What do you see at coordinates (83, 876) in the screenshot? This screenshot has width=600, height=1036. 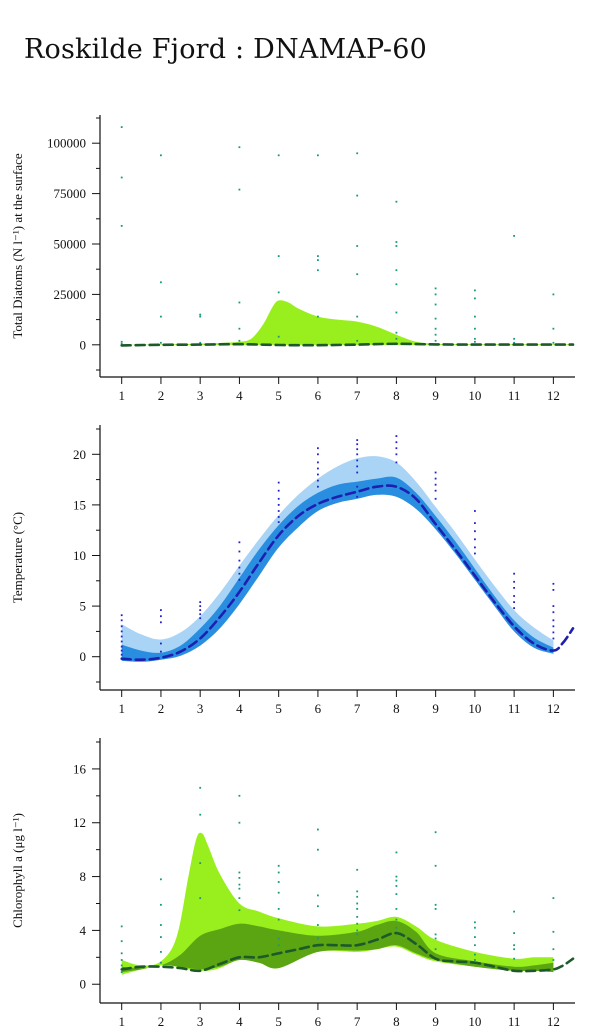 I see `y-tick-label: 8` at bounding box center [83, 876].